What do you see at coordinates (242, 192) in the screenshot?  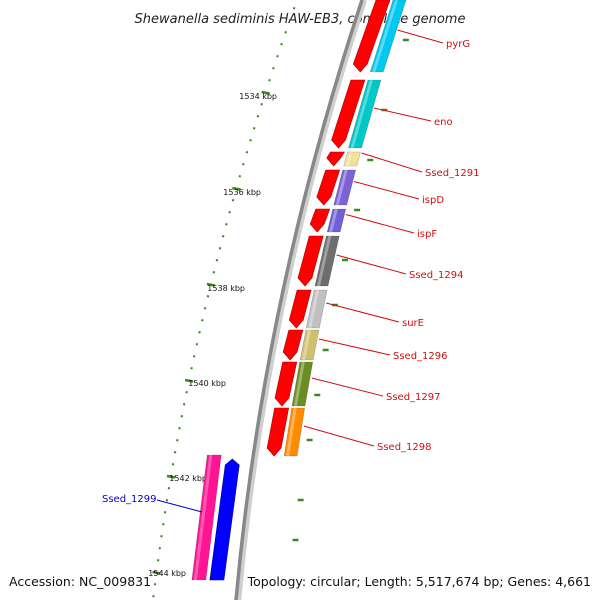 I see `kbp-label: 1536 kbp` at bounding box center [242, 192].